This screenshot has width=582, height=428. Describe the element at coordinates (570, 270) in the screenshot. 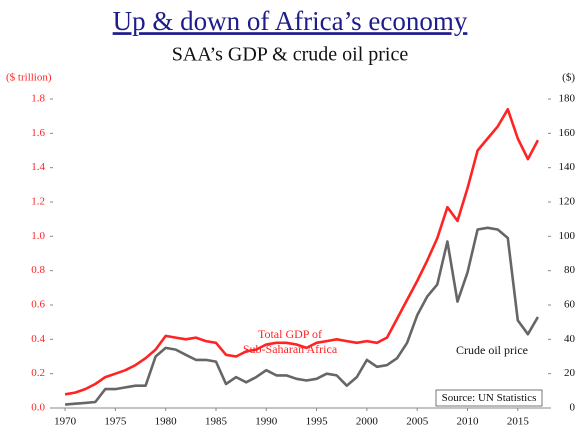

I see `y2-tick-label: 80` at that location.